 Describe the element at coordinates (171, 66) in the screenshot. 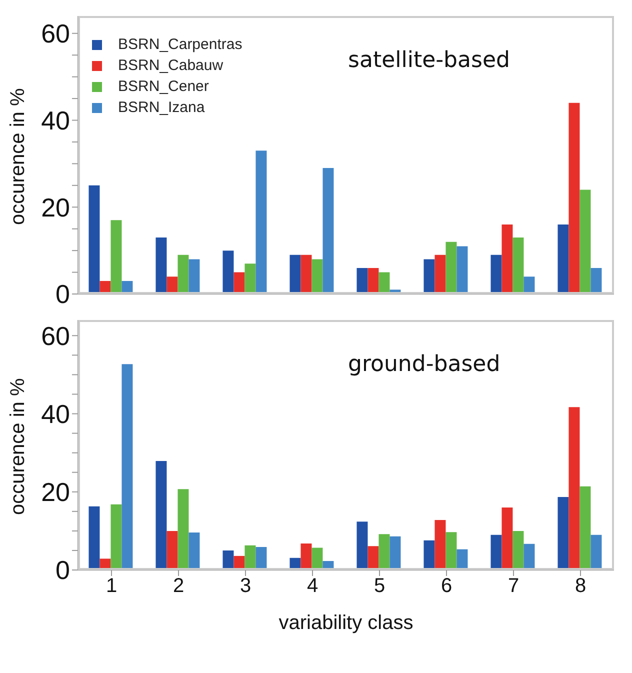

I see `legend-label: BSRN_Cabauw` at that location.